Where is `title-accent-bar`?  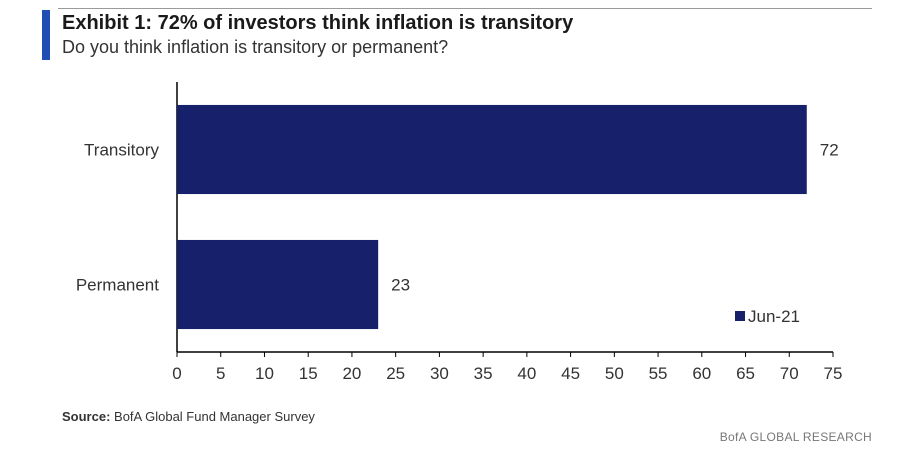
title-accent-bar is located at coordinates (46, 35).